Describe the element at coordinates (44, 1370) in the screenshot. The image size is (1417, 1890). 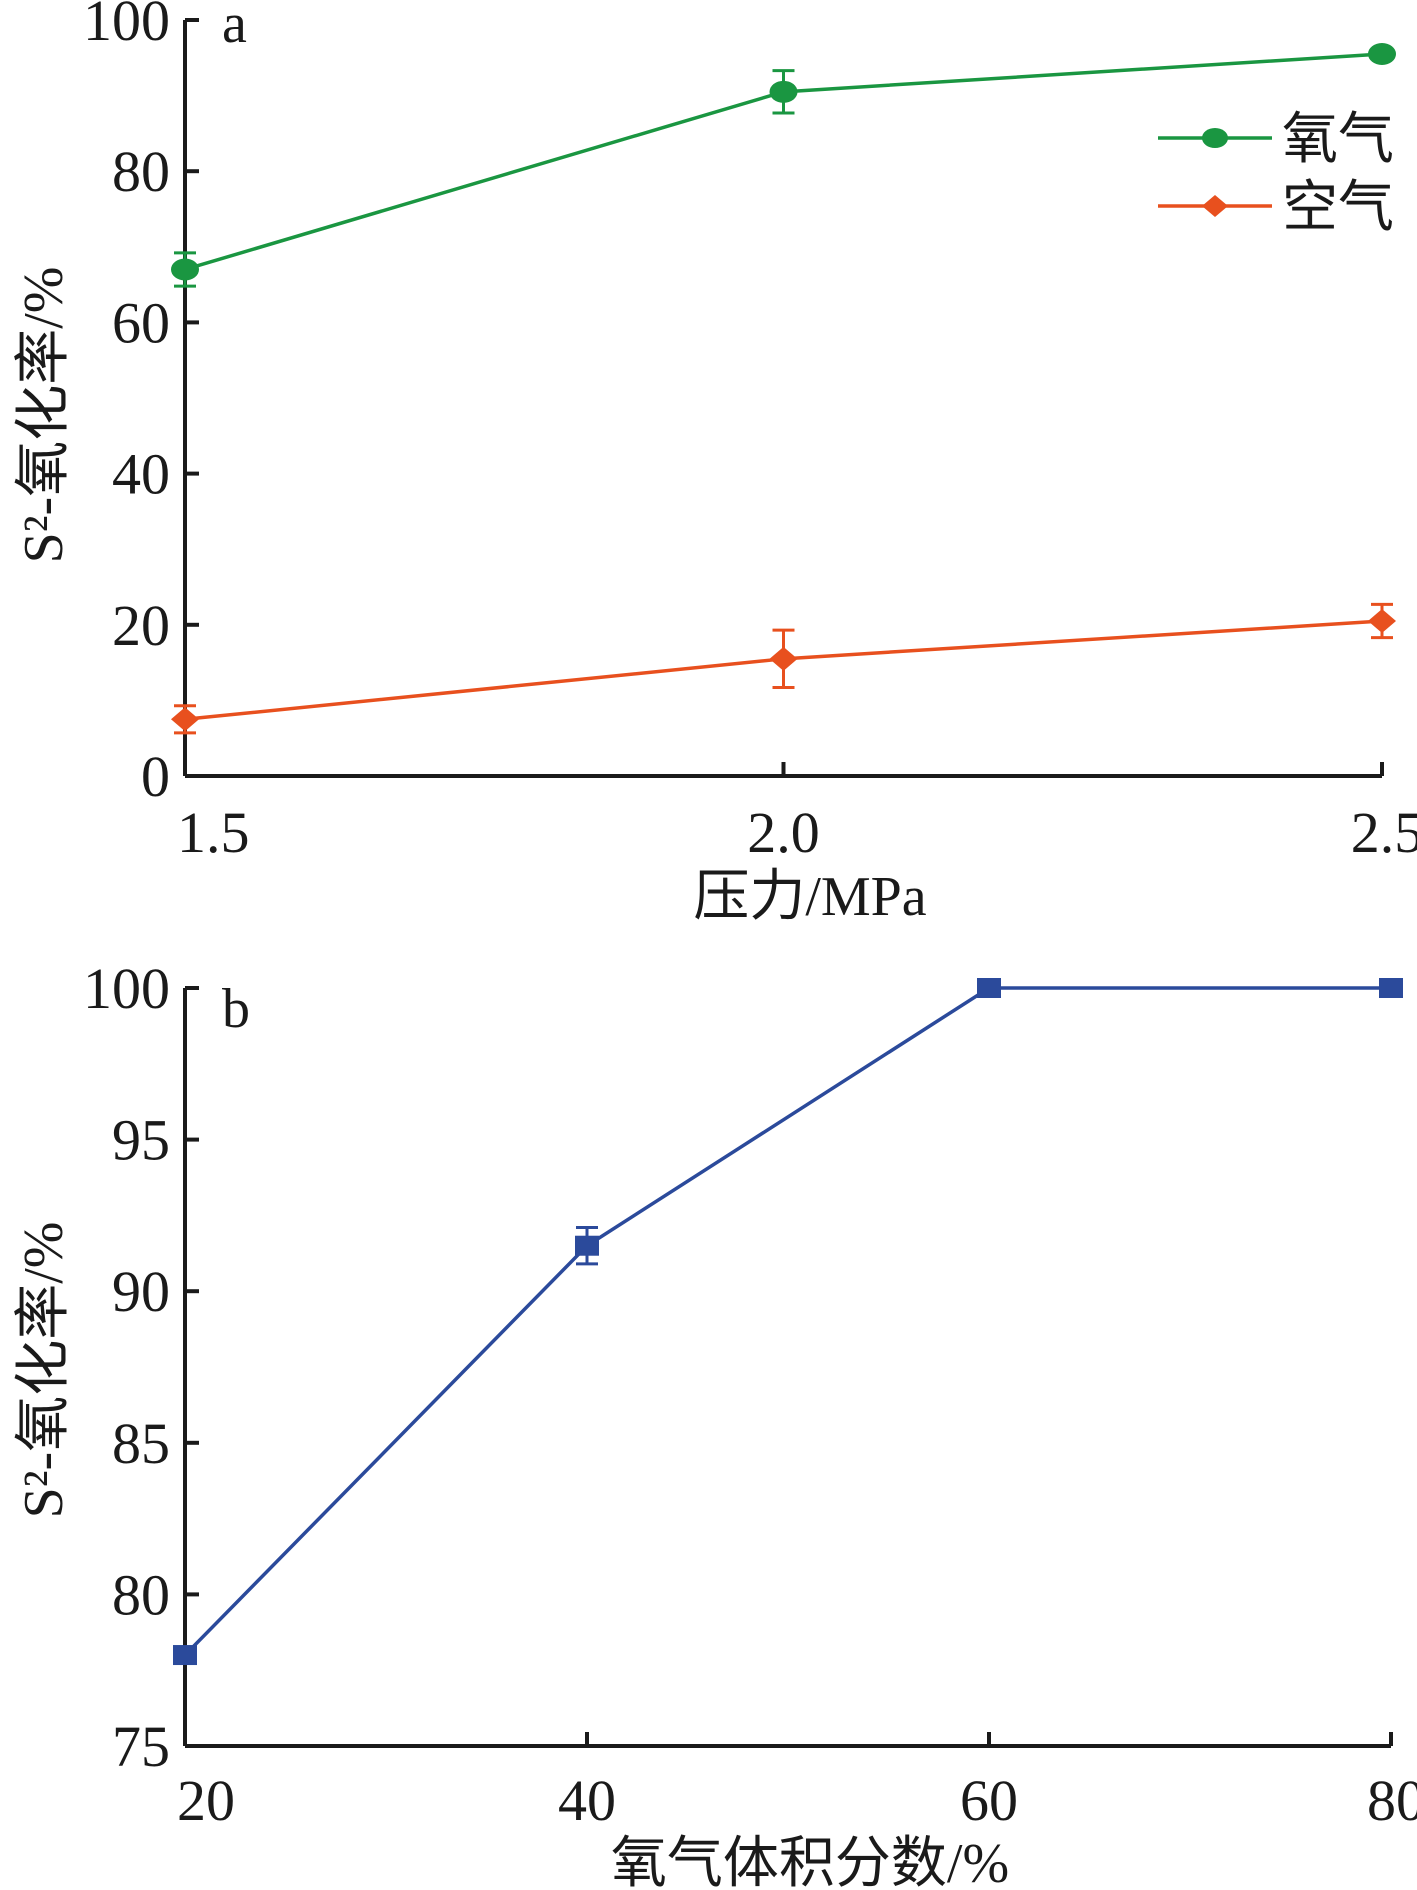
I see `chart-b-y-axis-title: S²-氧化率/%` at that location.